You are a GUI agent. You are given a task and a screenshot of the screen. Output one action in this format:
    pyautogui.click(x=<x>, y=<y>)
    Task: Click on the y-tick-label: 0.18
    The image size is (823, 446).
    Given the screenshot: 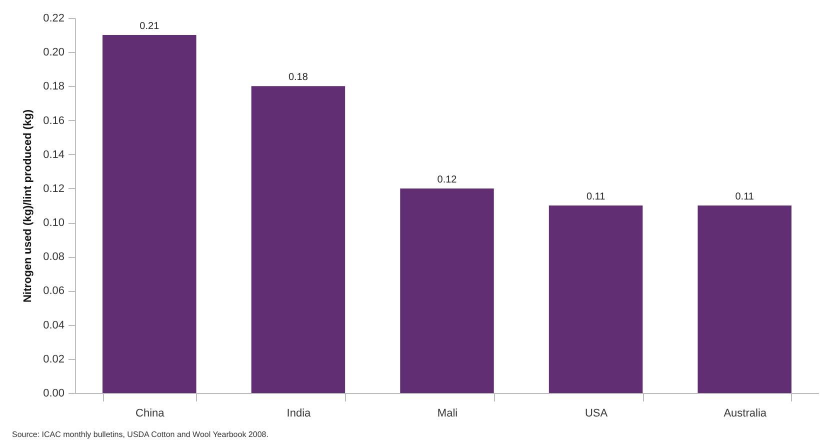 What is the action you would take?
    pyautogui.click(x=53, y=86)
    